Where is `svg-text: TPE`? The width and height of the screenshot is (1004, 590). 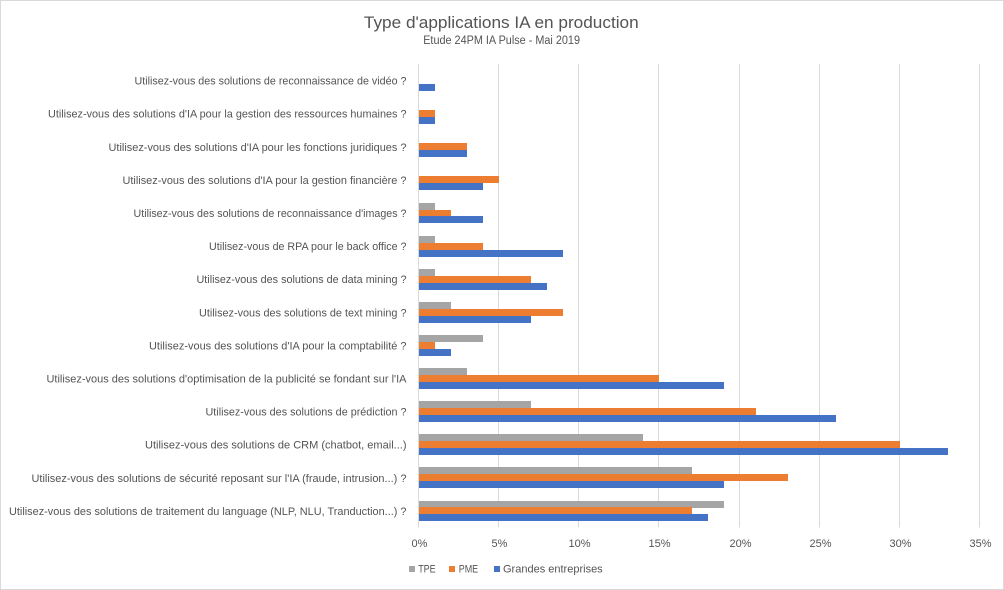
svg-text: TPE is located at coordinates (427, 570).